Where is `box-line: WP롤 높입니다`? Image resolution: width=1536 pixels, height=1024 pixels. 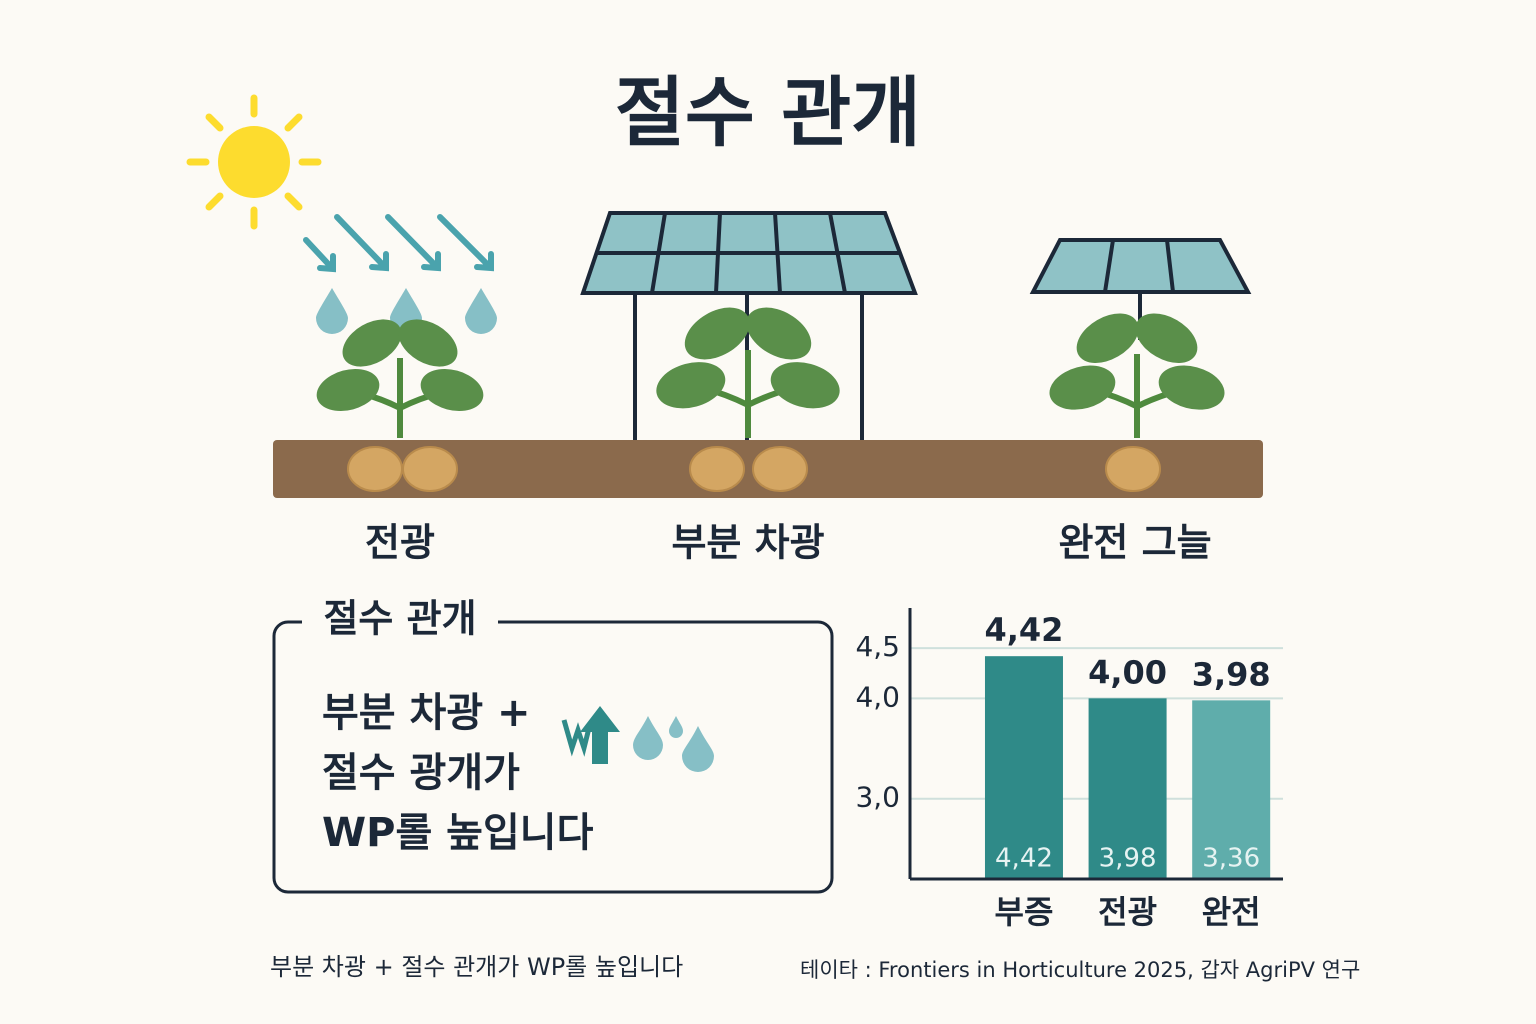
box-line: WP롤 높입니다 is located at coordinates (458, 833).